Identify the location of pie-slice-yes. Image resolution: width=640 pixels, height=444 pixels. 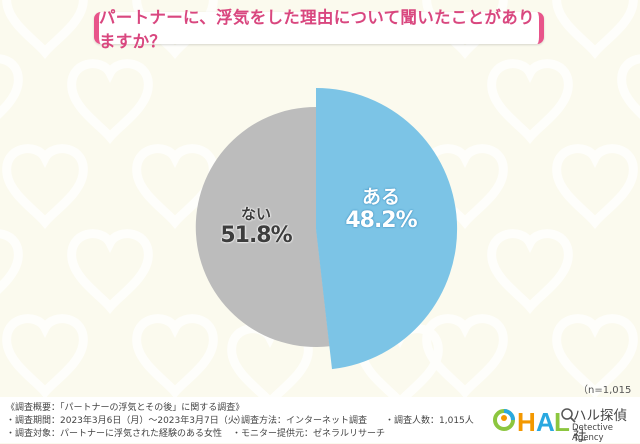
(387, 228).